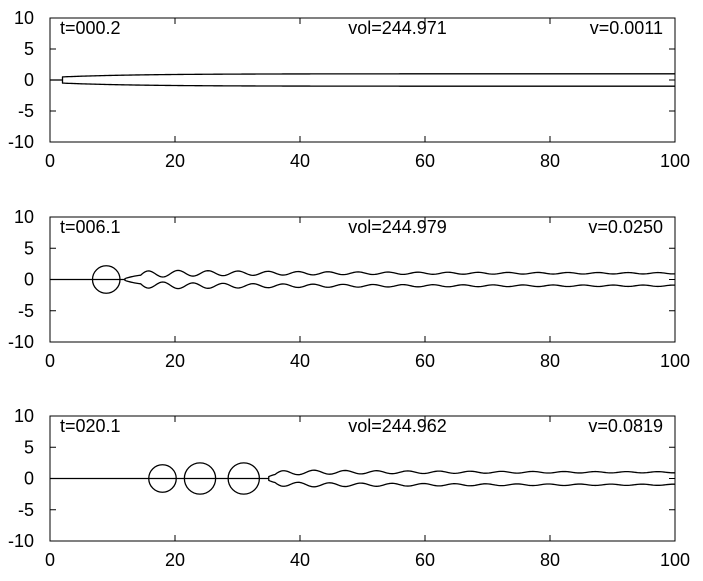 The height and width of the screenshot is (581, 703). What do you see at coordinates (397, 227) in the screenshot?
I see `volume-label: vol=244.979` at bounding box center [397, 227].